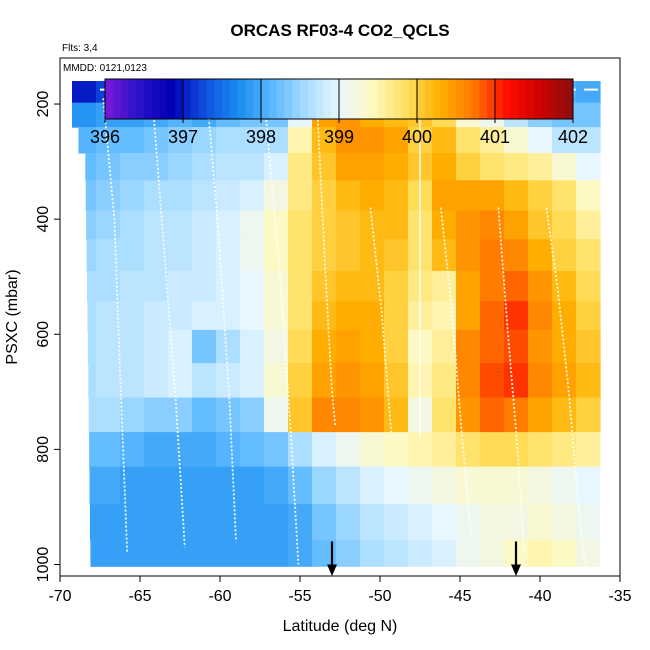  Describe the element at coordinates (332, 570) in the screenshot. I see `location-arrow-head` at that location.